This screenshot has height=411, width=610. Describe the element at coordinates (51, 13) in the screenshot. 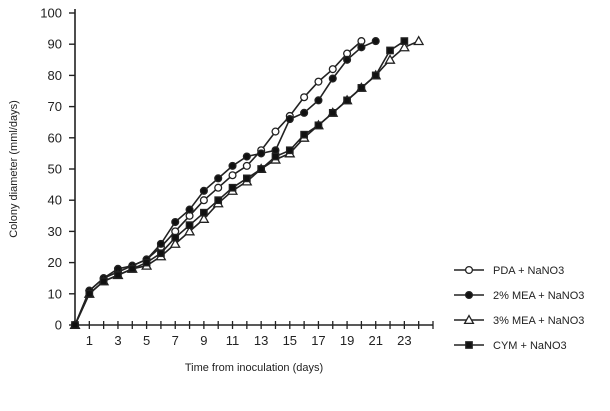

I see `y-tick-label: 100` at that location.